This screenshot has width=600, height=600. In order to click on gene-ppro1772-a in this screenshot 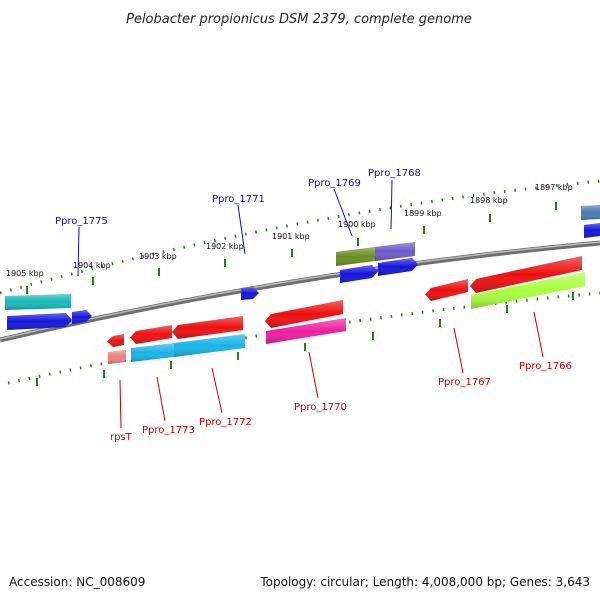, I will do `click(207, 327)`.